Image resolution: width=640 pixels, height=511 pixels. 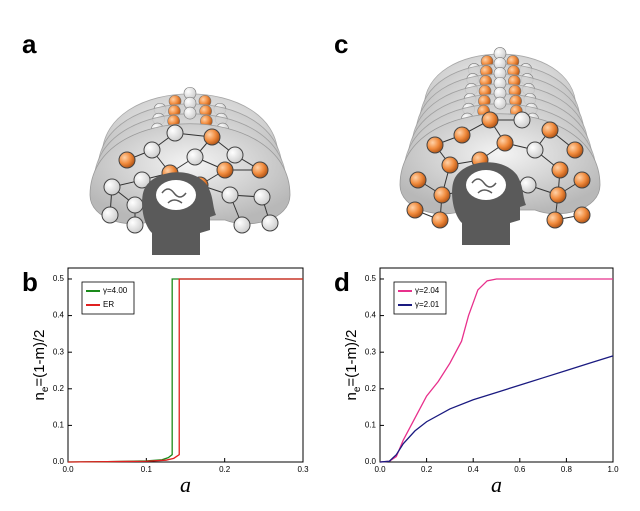 What do you see at coordinates (341, 44) in the screenshot?
I see `panel-label: c` at bounding box center [341, 44].